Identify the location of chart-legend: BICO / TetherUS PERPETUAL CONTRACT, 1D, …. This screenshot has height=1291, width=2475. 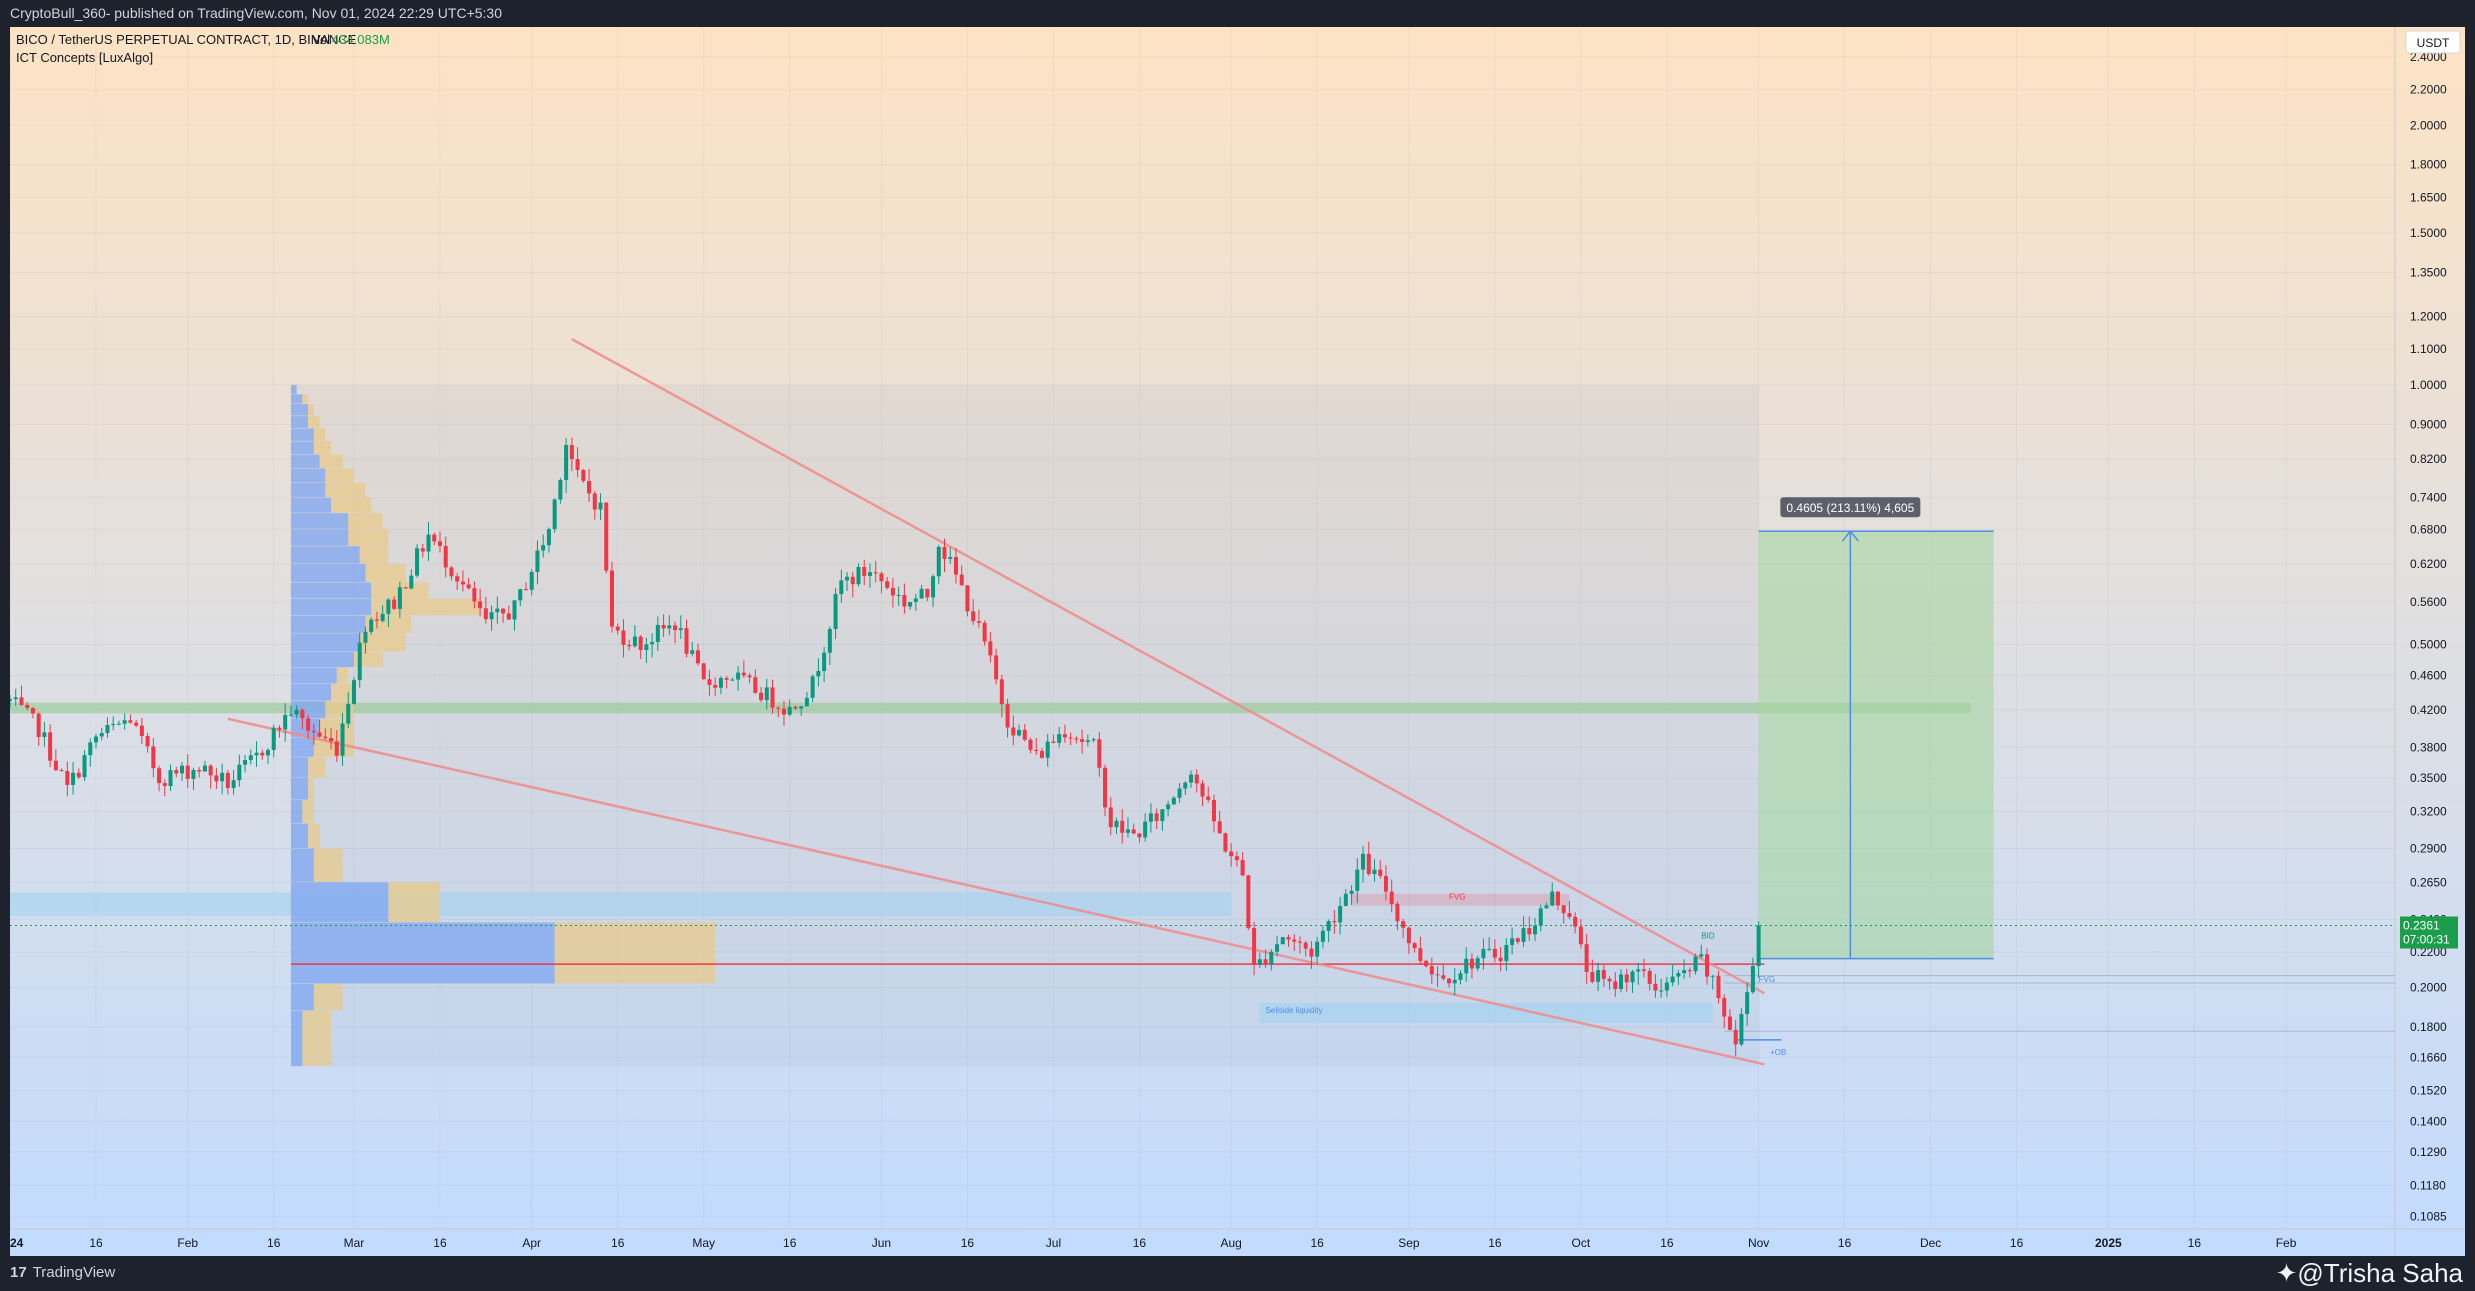
(203, 48).